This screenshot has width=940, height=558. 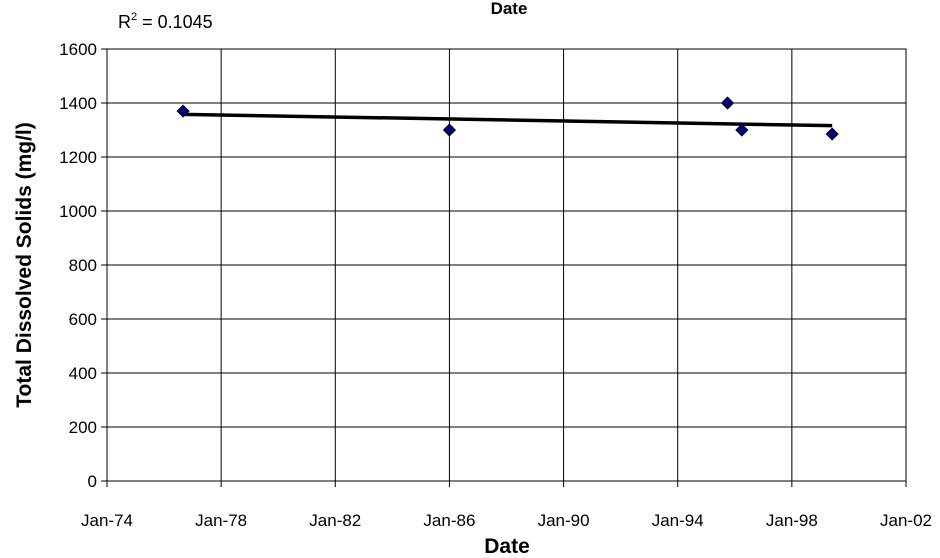 What do you see at coordinates (175, 22) in the screenshot?
I see `r-squared-value: = 0.1045` at bounding box center [175, 22].